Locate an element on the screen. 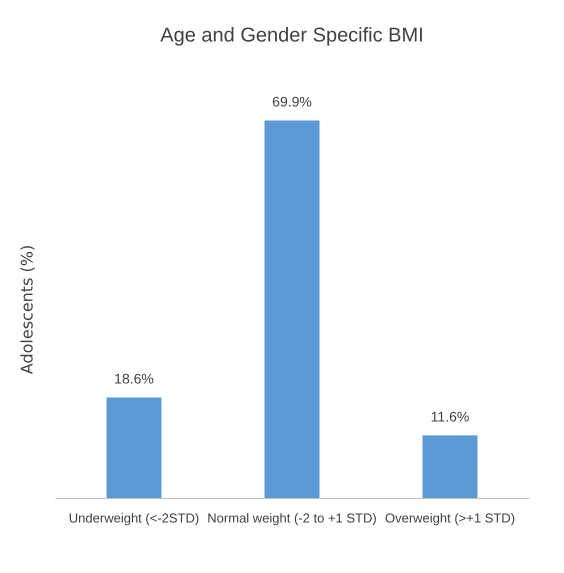 This screenshot has height=573, width=564. x-tick-label: Underweight (<-2STD) is located at coordinates (134, 518).